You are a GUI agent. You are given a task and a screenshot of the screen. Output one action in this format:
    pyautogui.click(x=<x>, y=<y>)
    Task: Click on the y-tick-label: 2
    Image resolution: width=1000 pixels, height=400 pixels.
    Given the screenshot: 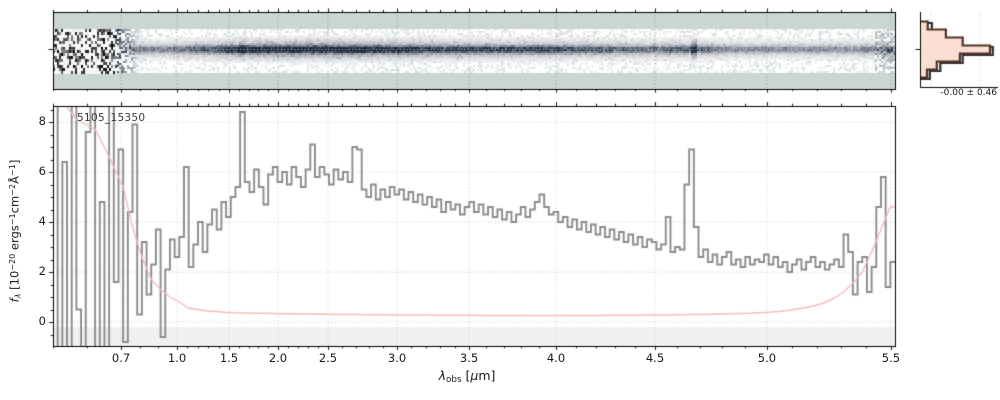 What is the action you would take?
    pyautogui.click(x=42, y=271)
    